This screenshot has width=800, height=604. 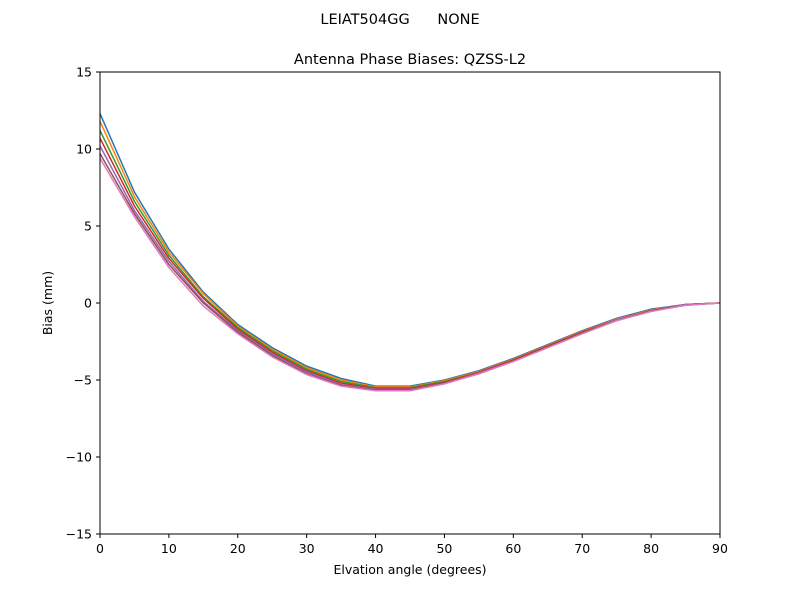 I want to click on figure-suptitle: LEIAT504GG NONE, so click(x=399, y=20).